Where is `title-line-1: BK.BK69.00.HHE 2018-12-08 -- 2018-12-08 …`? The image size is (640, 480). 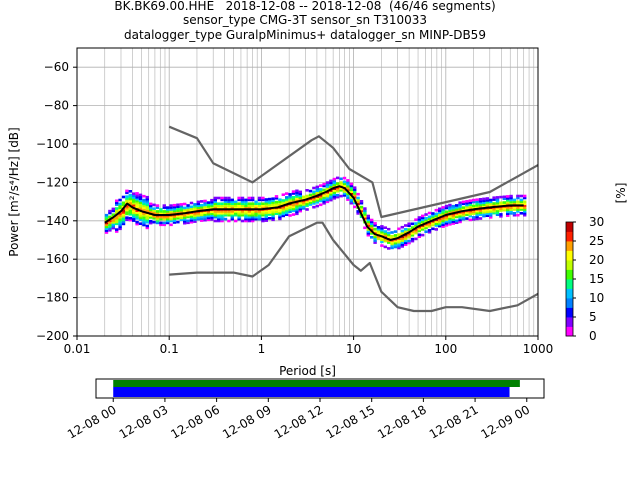 title-line-1: BK.BK69.00.HHE 2018-12-08 -- 2018-12-08 … is located at coordinates (305, 6).